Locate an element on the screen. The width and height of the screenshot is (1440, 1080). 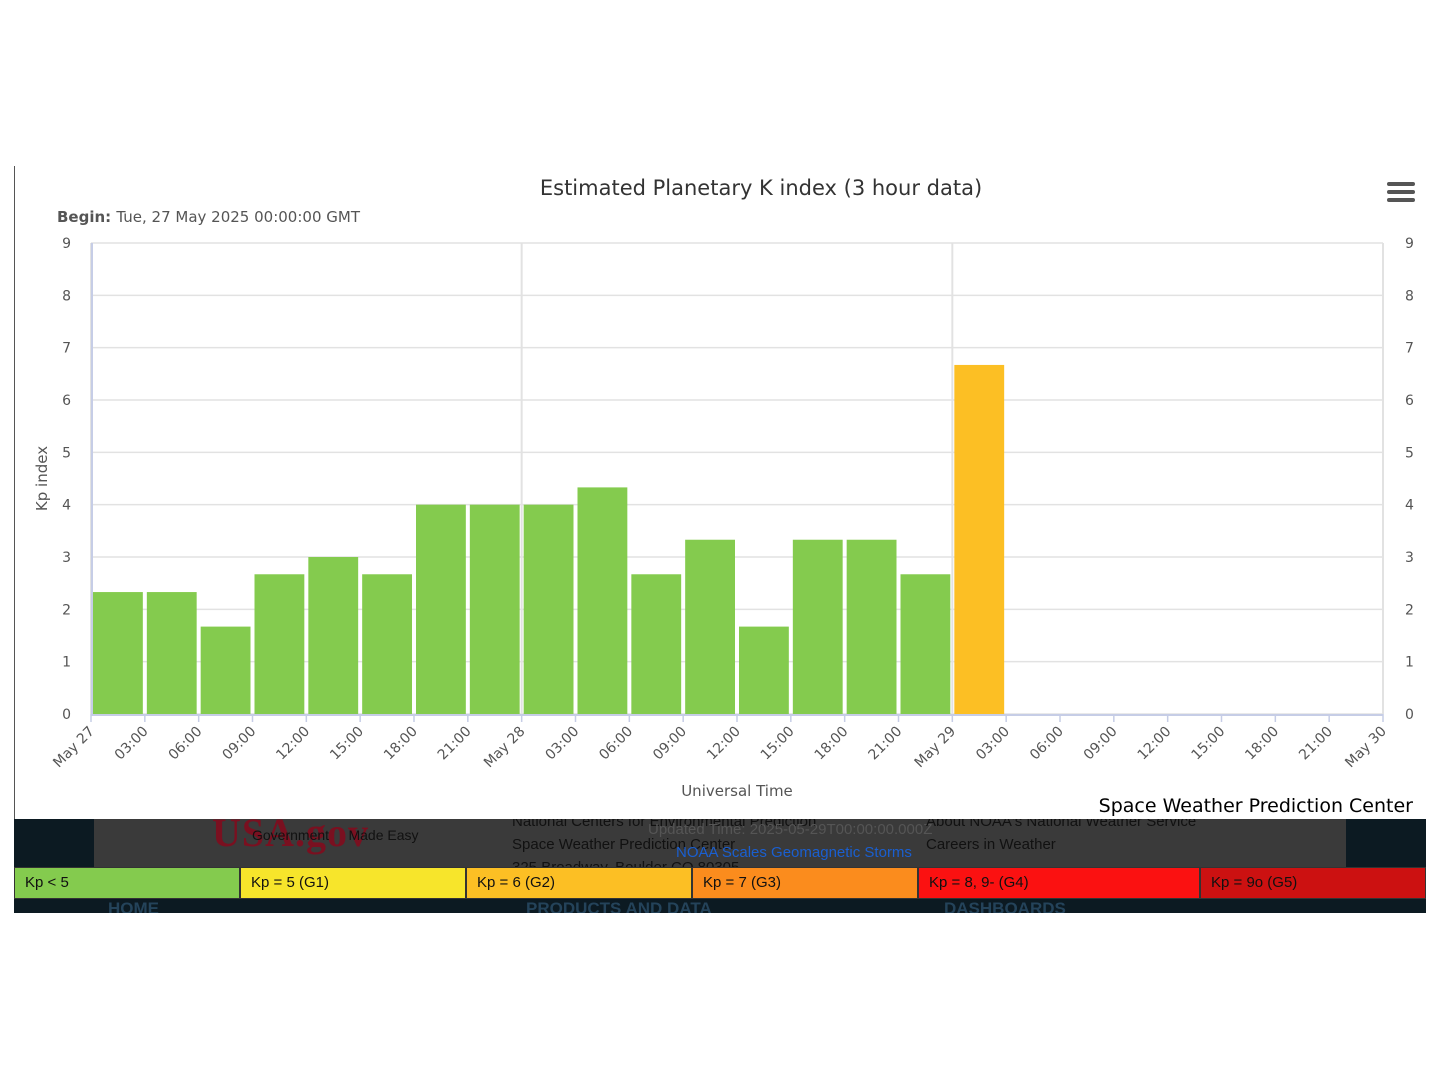
legend-kp-below-5: Kp < 5 is located at coordinates (127, 883).